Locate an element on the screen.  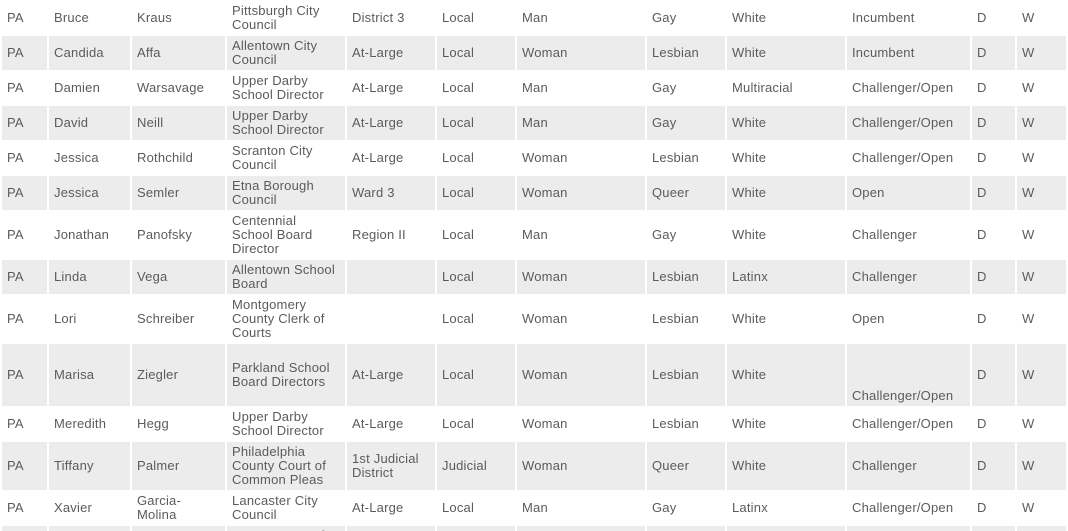
cell-first-name: David is located at coordinates (89, 123).